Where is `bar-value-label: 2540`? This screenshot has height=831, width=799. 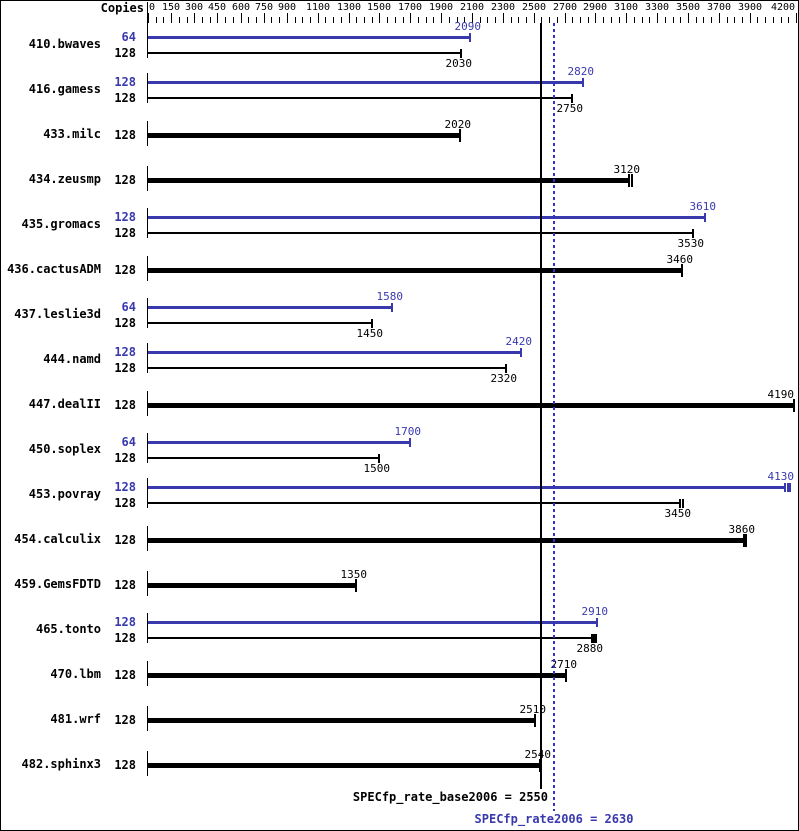 bar-value-label: 2540 is located at coordinates (538, 754).